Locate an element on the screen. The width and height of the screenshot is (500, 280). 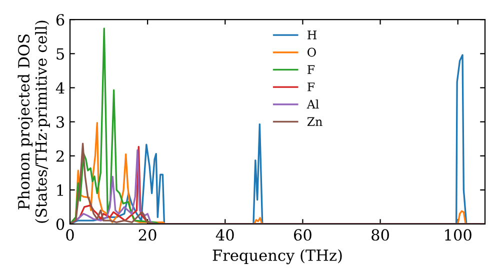
legend-label: Al is located at coordinates (312, 104).